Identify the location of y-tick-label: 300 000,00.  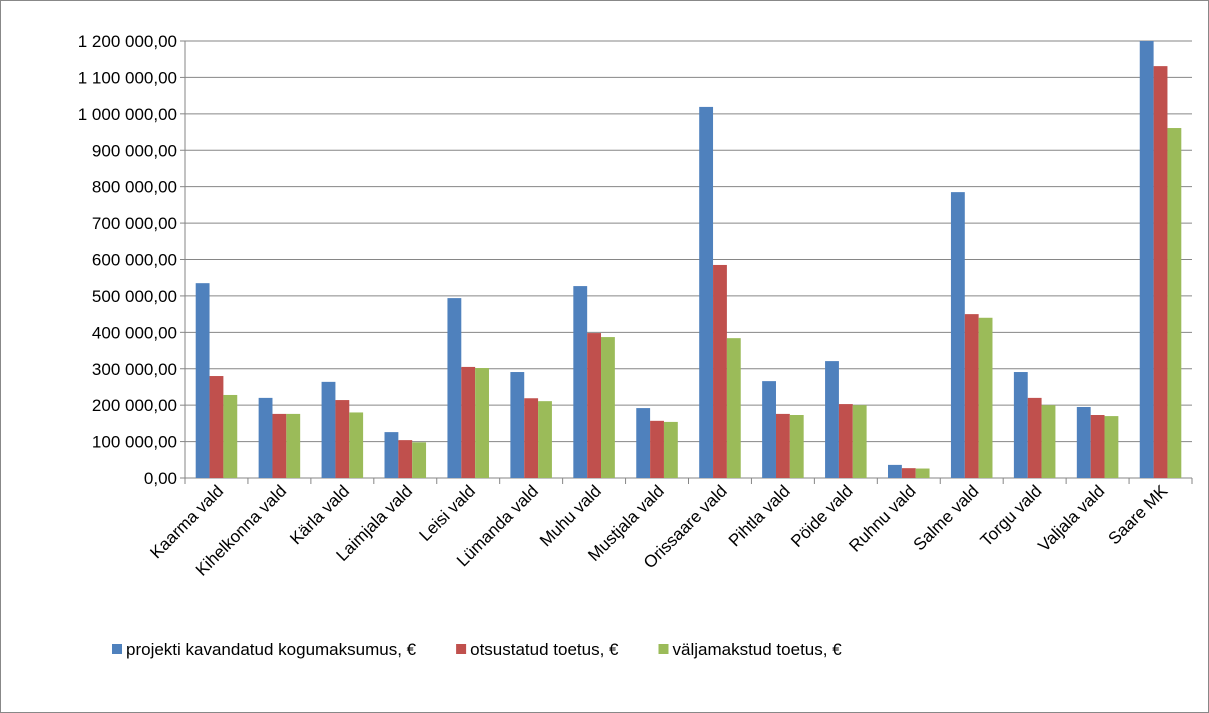
(134, 369).